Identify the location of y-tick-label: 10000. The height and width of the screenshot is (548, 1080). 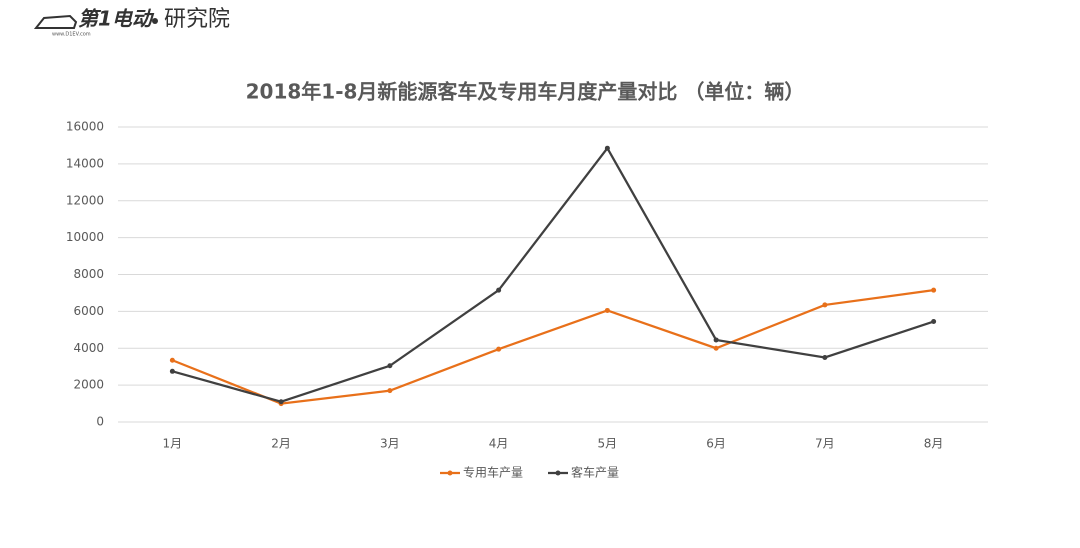
(85, 237).